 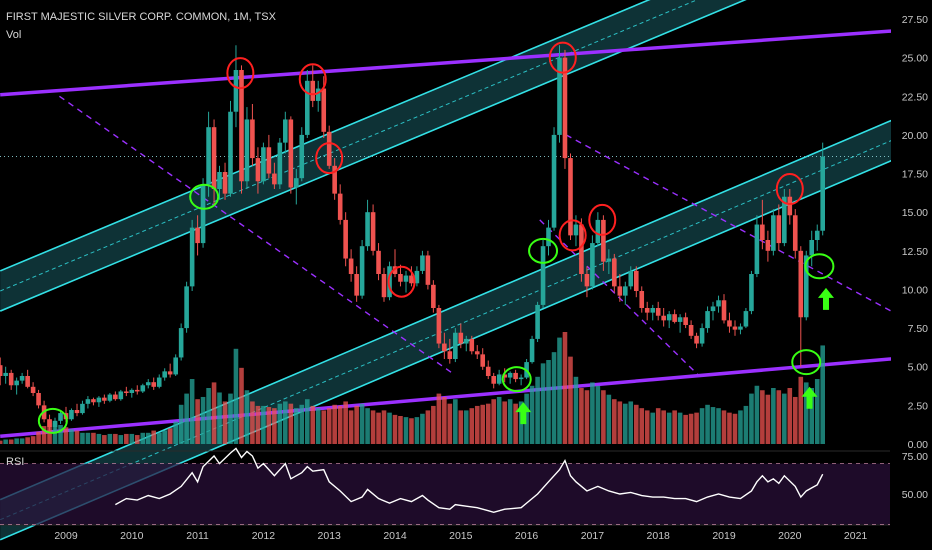 What do you see at coordinates (197, 536) in the screenshot?
I see `time-tick-label: 2011` at bounding box center [197, 536].